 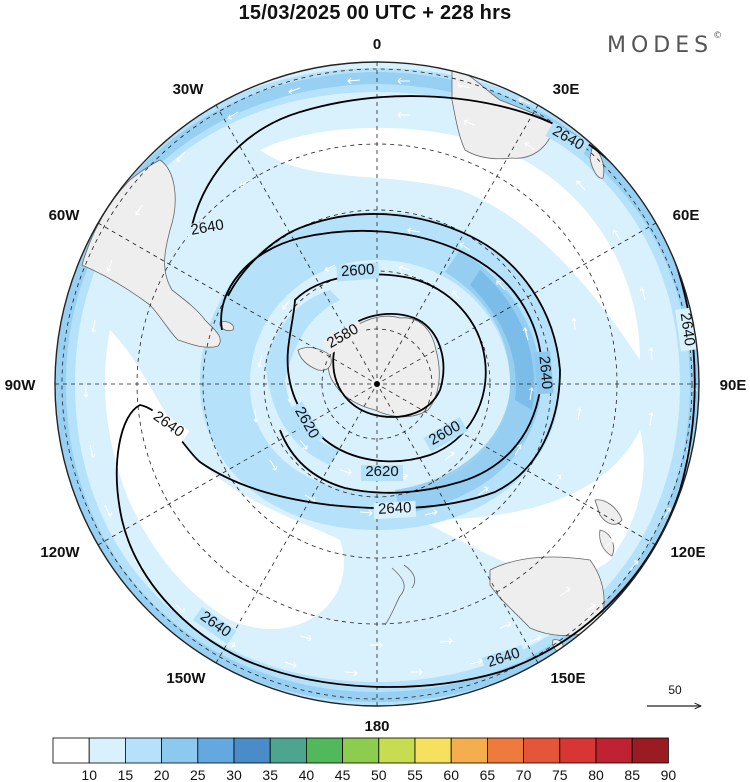 I want to click on colorbar: 10 15 20 25 30 35 40 45 50 55 60 65 70 75 80 85 90, so click(x=364, y=759).